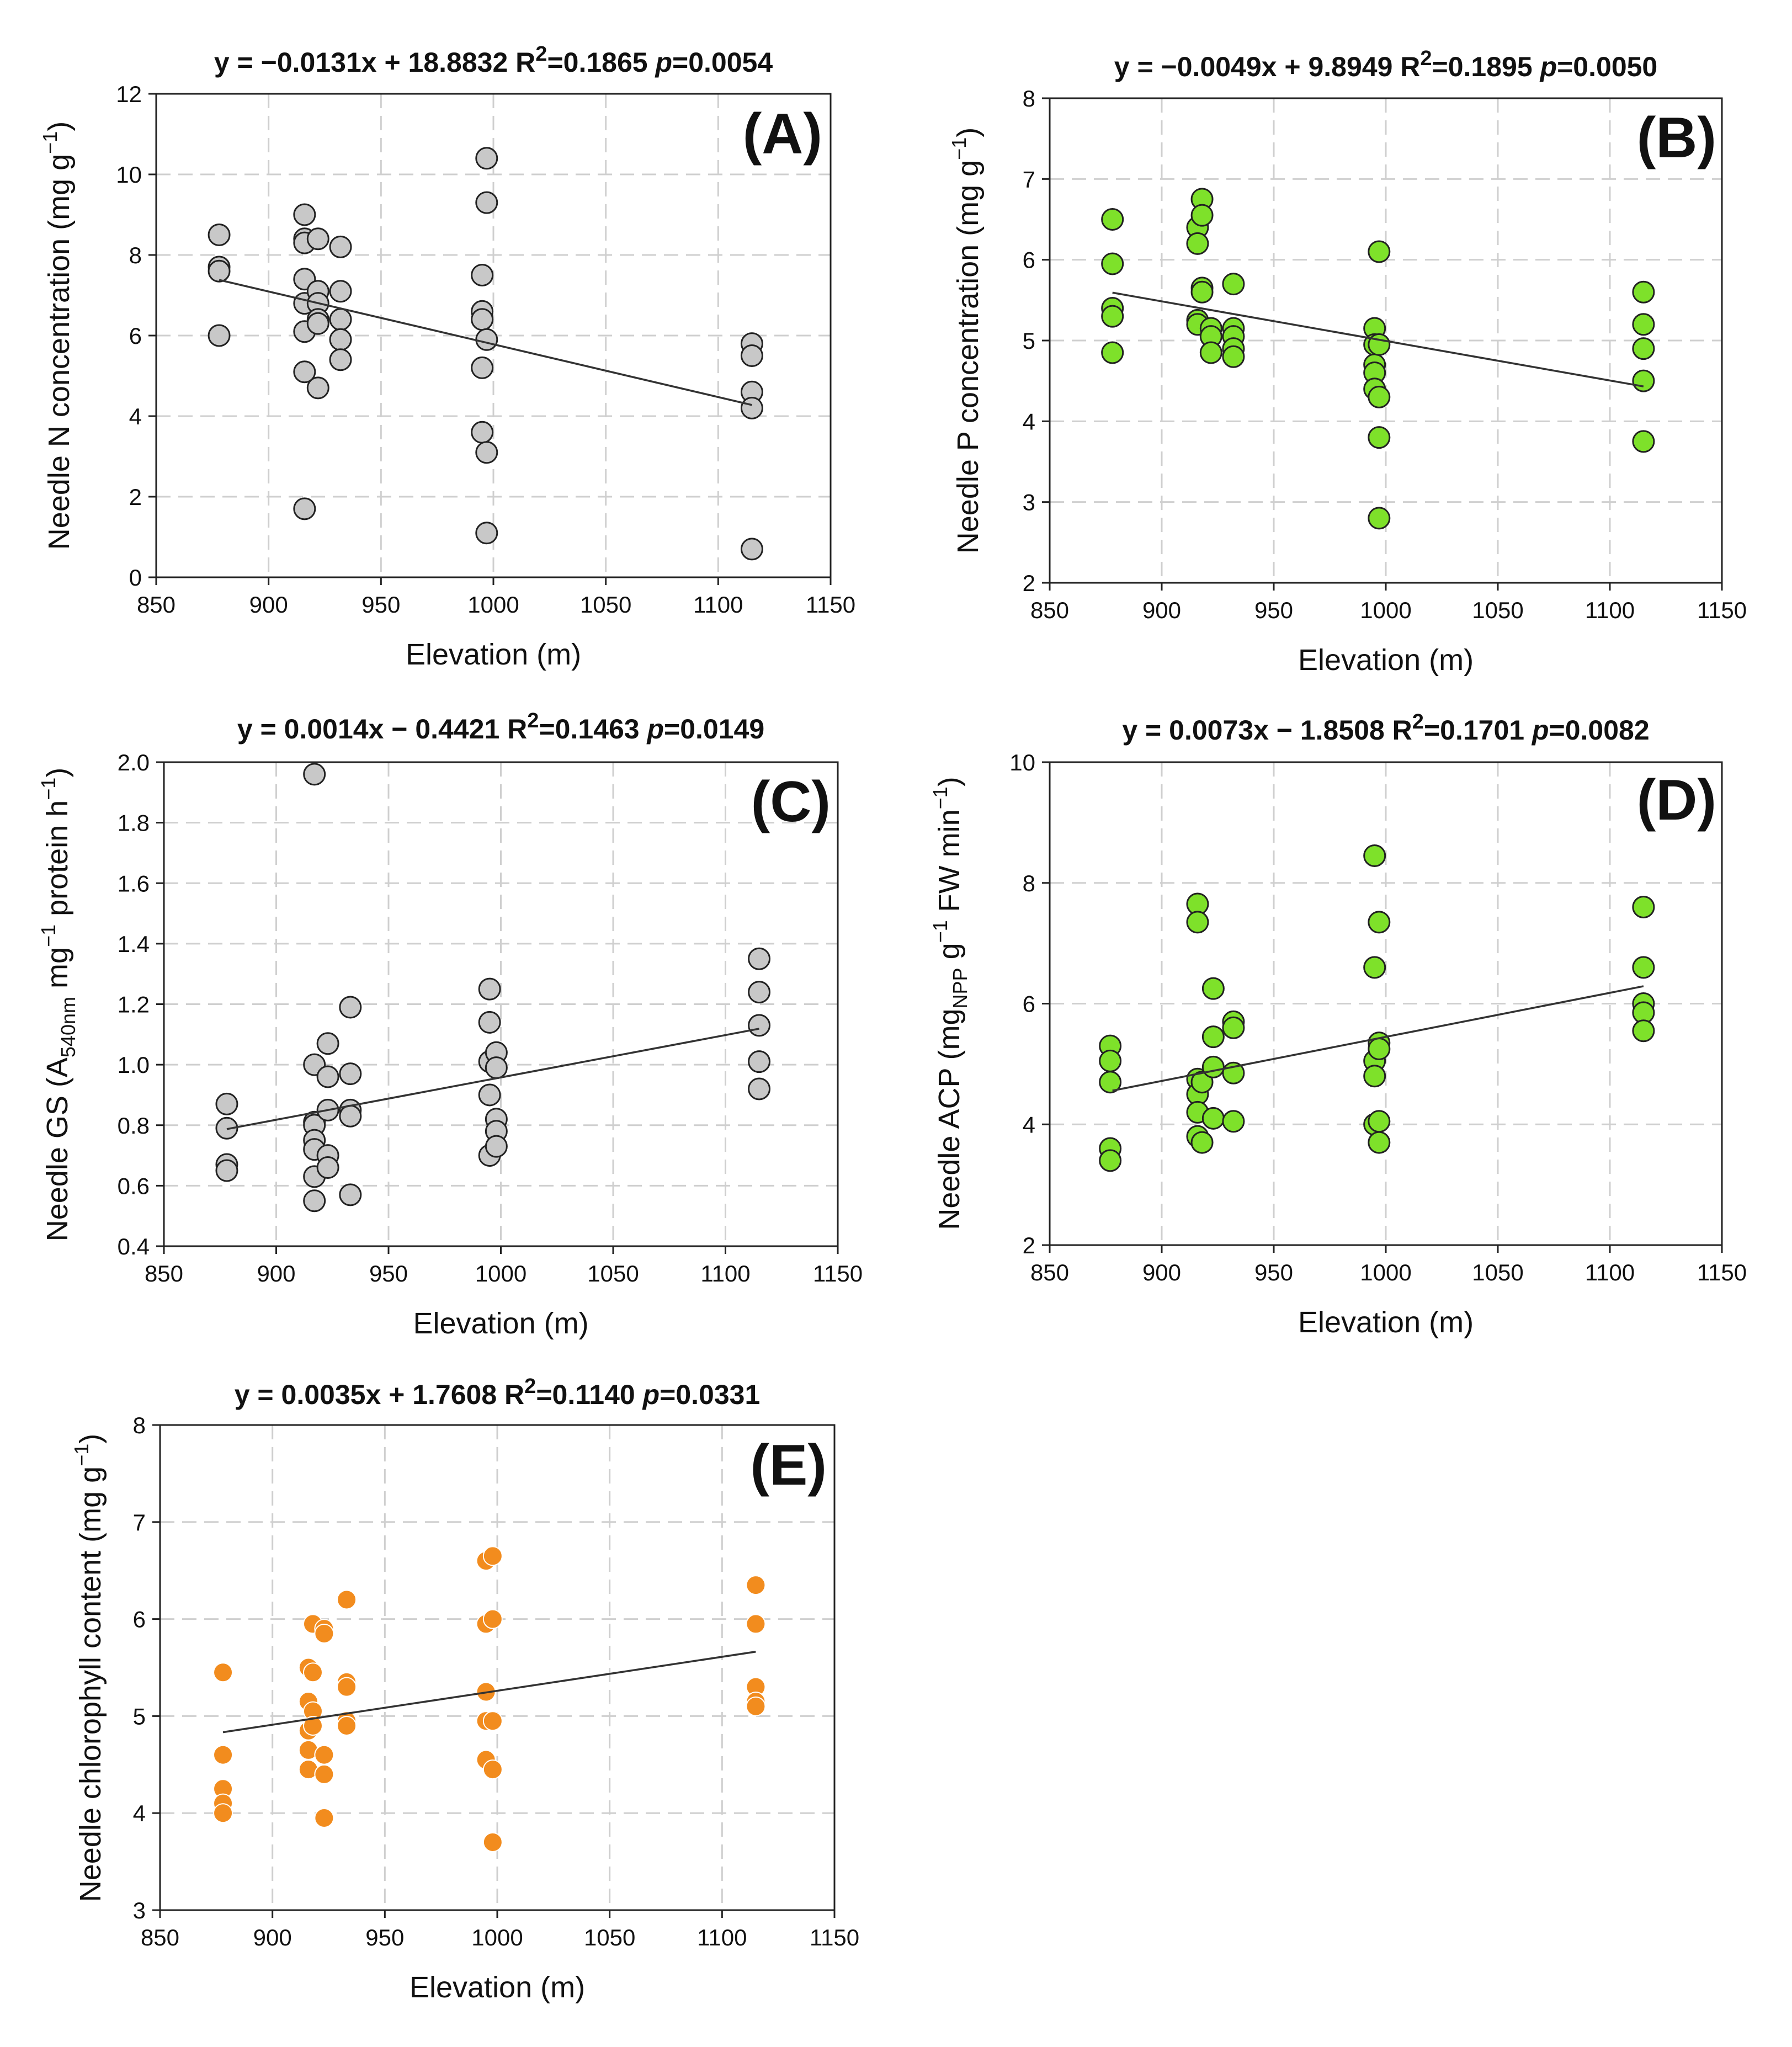 The width and height of the screenshot is (1792, 2047). I want to click on panel-letter: (C), so click(791, 802).